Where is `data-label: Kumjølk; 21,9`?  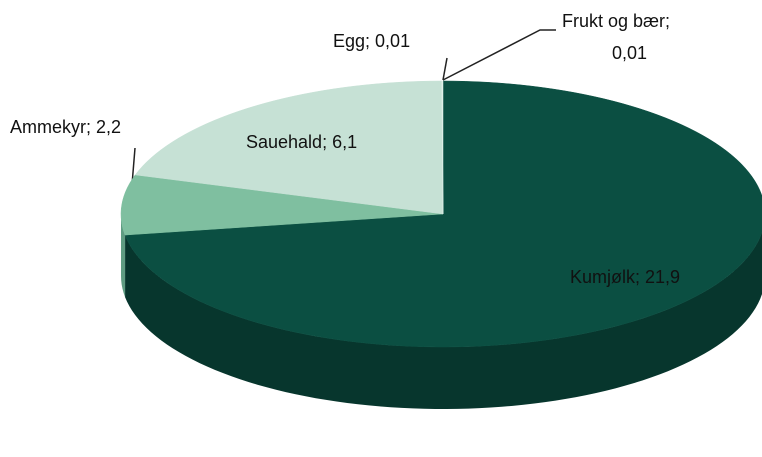 data-label: Kumjølk; 21,9 is located at coordinates (625, 277).